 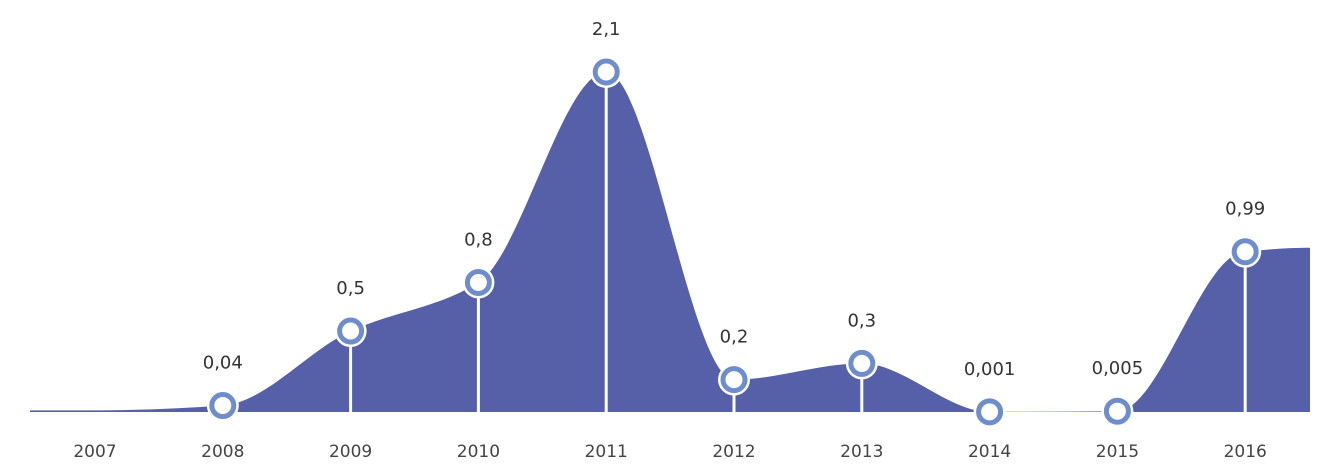 I want to click on value-label: 0,8, so click(x=478, y=239).